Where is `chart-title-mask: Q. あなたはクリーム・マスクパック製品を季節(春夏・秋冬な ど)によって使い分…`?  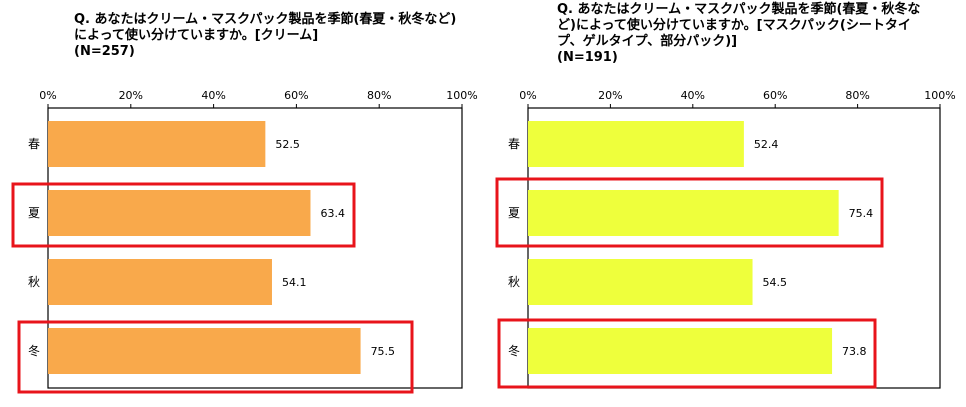
chart-title-mask: Q. あなたはクリーム・マスクパック製品を季節(春夏・秋冬な ど)によって使い分… is located at coordinates (739, 33).